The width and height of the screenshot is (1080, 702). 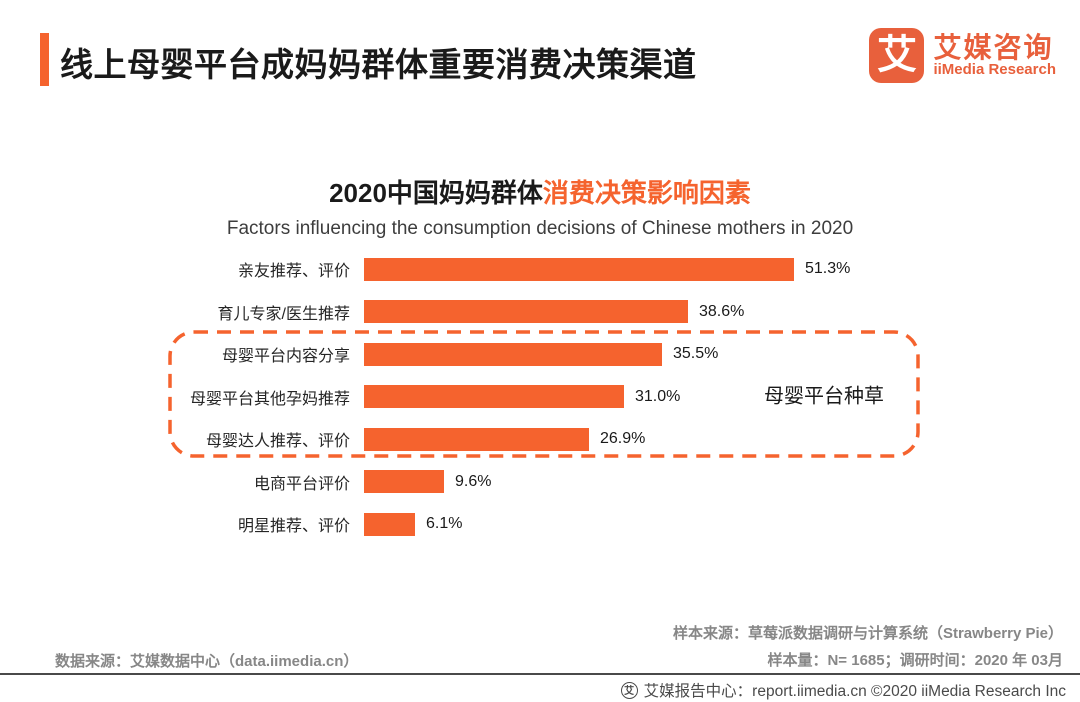 What do you see at coordinates (623, 439) in the screenshot?
I see `bar-value: 26.9%` at bounding box center [623, 439].